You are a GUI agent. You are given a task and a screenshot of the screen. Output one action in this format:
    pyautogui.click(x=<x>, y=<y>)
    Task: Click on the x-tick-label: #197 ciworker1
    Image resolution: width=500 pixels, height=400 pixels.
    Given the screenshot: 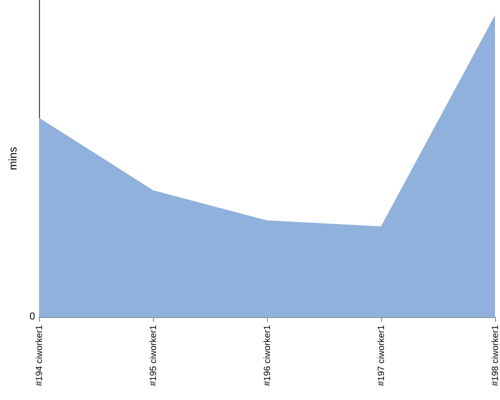 What is the action you would take?
    pyautogui.click(x=381, y=355)
    